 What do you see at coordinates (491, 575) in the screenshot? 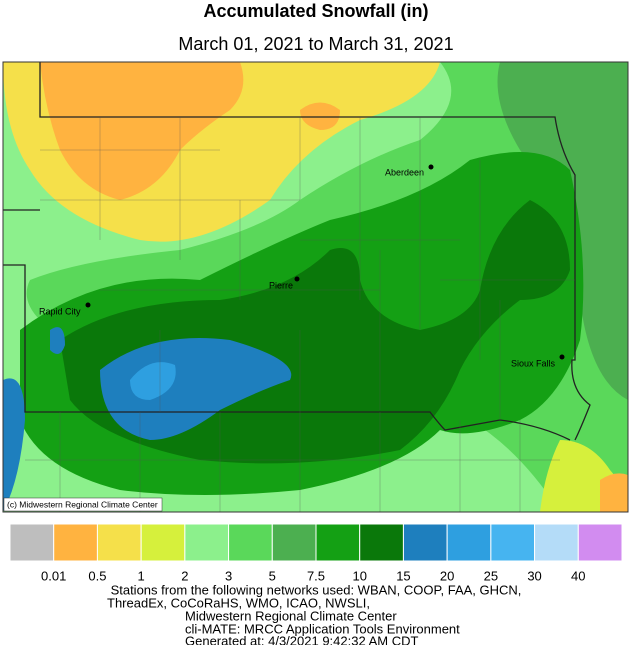
I see `legend-label: 25` at bounding box center [491, 575].